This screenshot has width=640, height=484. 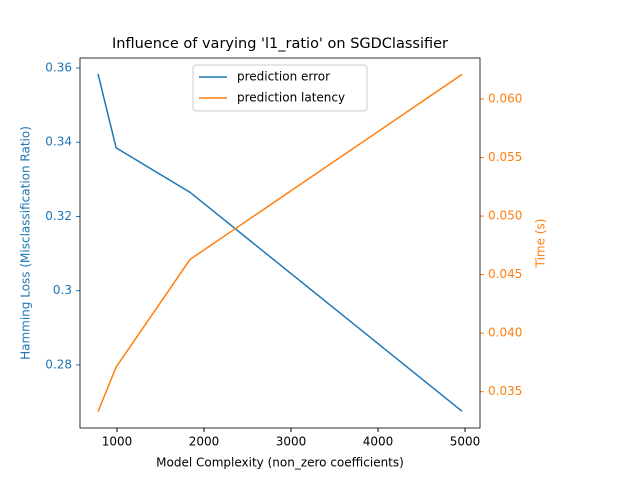 I want to click on x-tick-label: 1000, so click(x=117, y=442).